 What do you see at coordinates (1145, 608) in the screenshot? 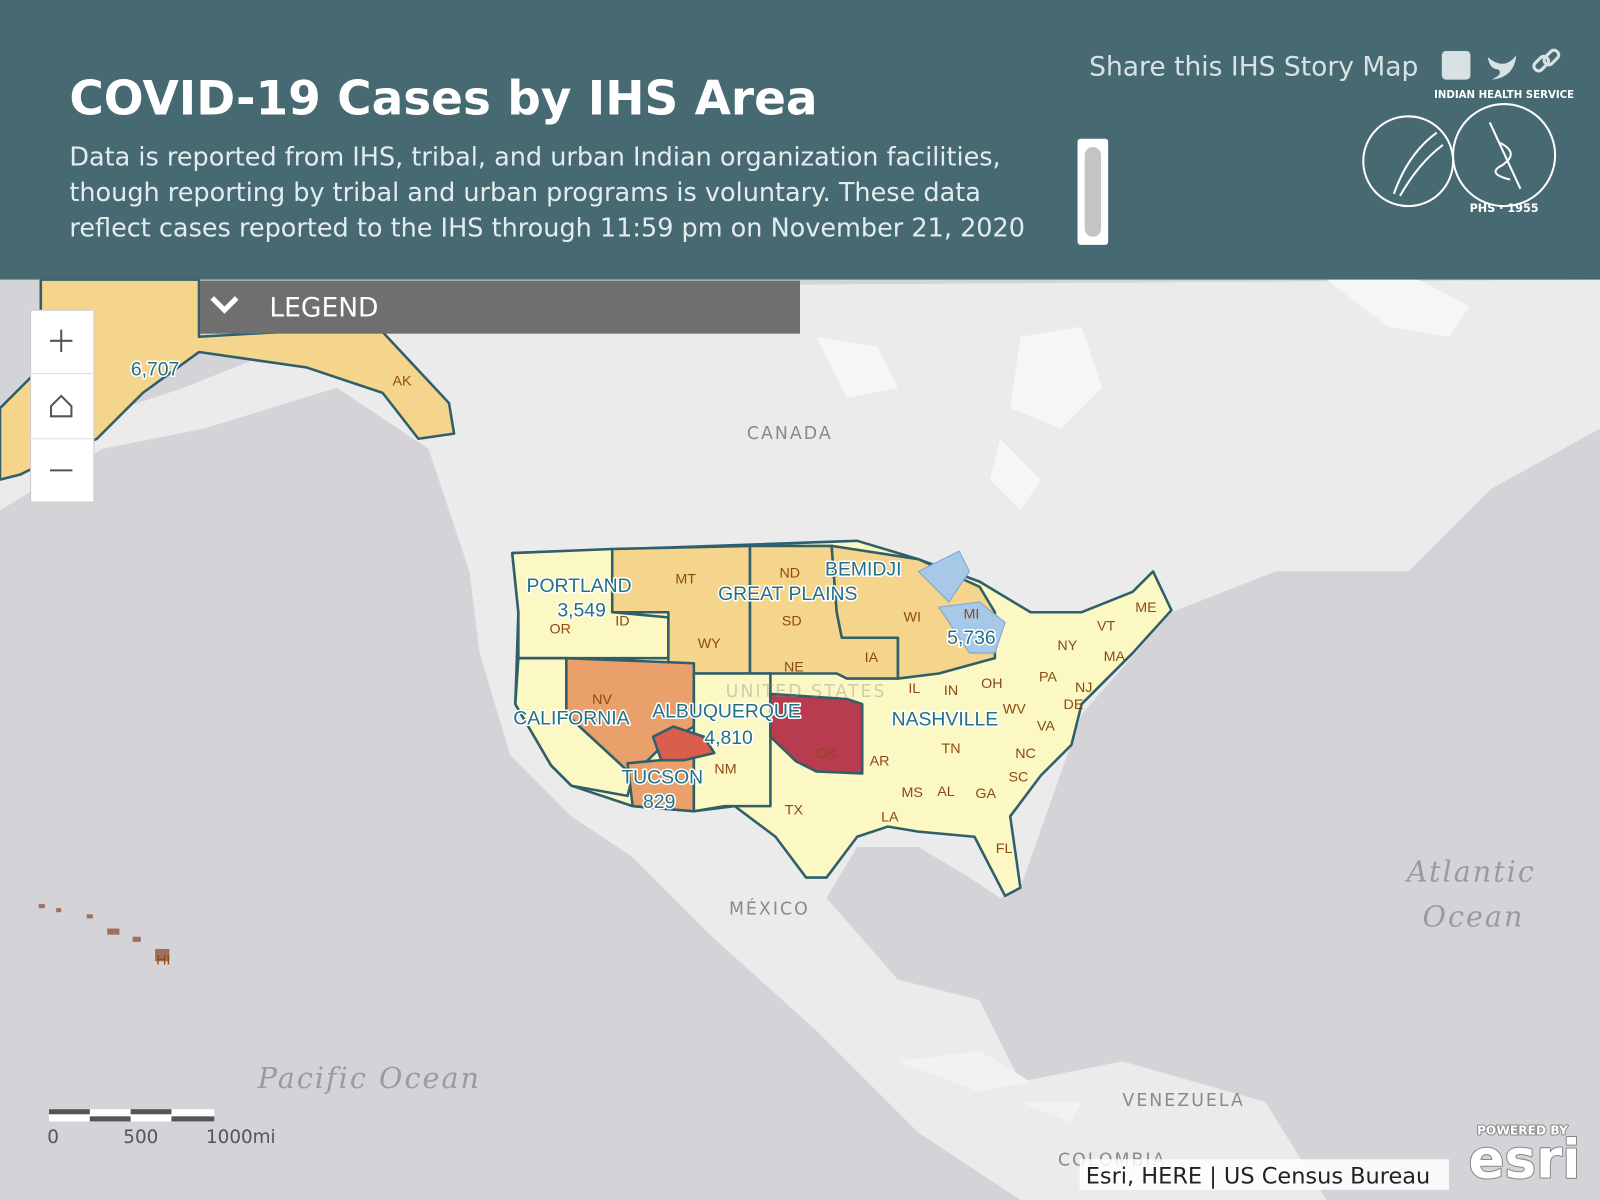
I see `state-label: ME` at bounding box center [1145, 608].